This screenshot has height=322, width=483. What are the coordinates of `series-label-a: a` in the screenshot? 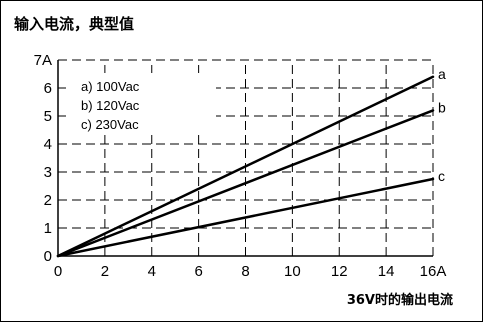 It's located at (442, 74).